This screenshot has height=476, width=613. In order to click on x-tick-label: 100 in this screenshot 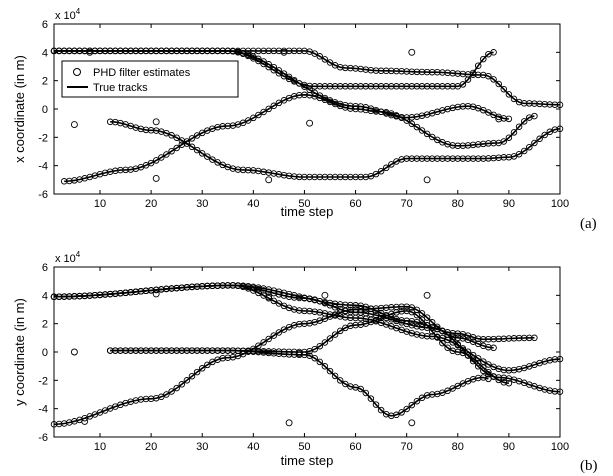, I will do `click(560, 447)`.